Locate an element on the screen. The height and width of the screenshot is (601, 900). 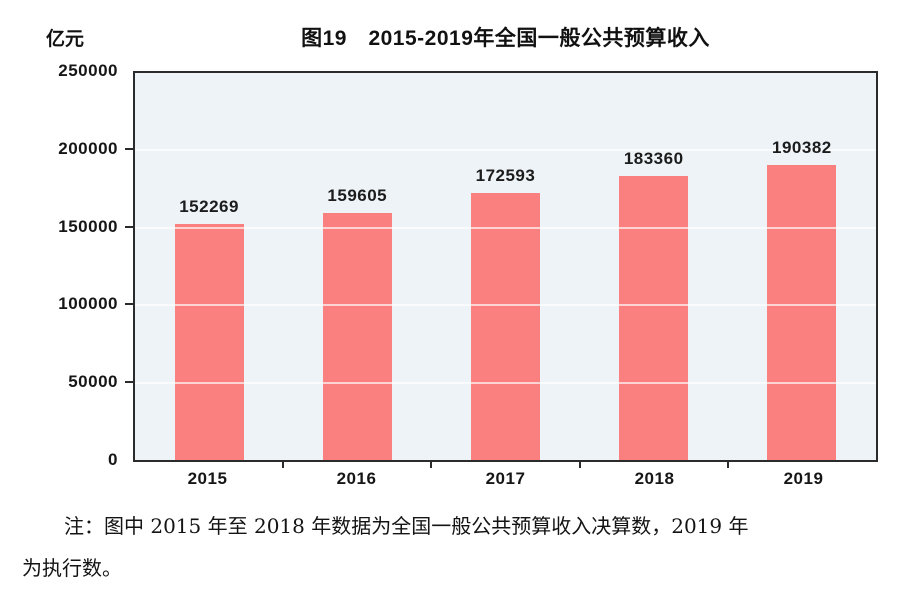
x-tick-label: 2019 is located at coordinates (803, 478).